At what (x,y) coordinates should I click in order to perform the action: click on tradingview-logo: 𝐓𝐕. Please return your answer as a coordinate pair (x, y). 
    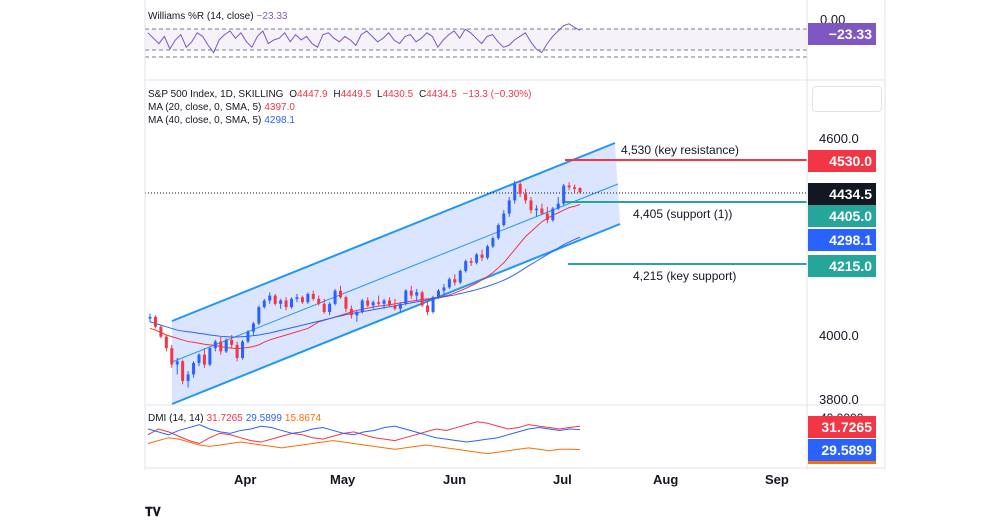
    Looking at the image, I should click on (153, 512).